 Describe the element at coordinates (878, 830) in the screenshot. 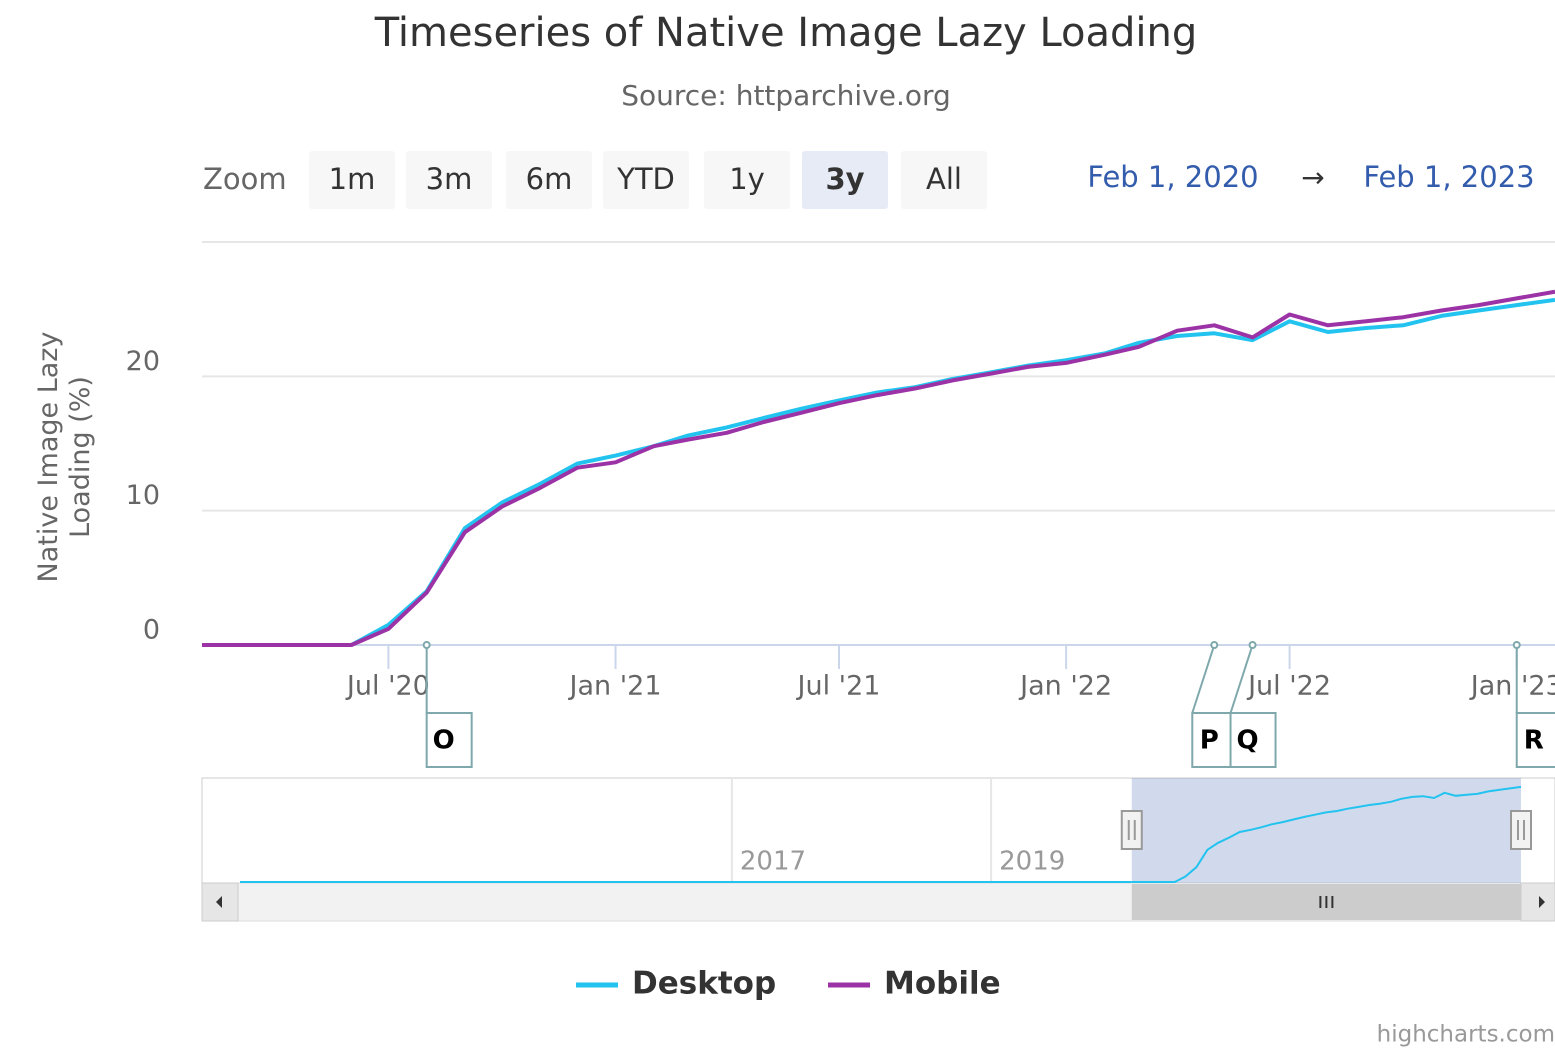

I see `navigator` at that location.